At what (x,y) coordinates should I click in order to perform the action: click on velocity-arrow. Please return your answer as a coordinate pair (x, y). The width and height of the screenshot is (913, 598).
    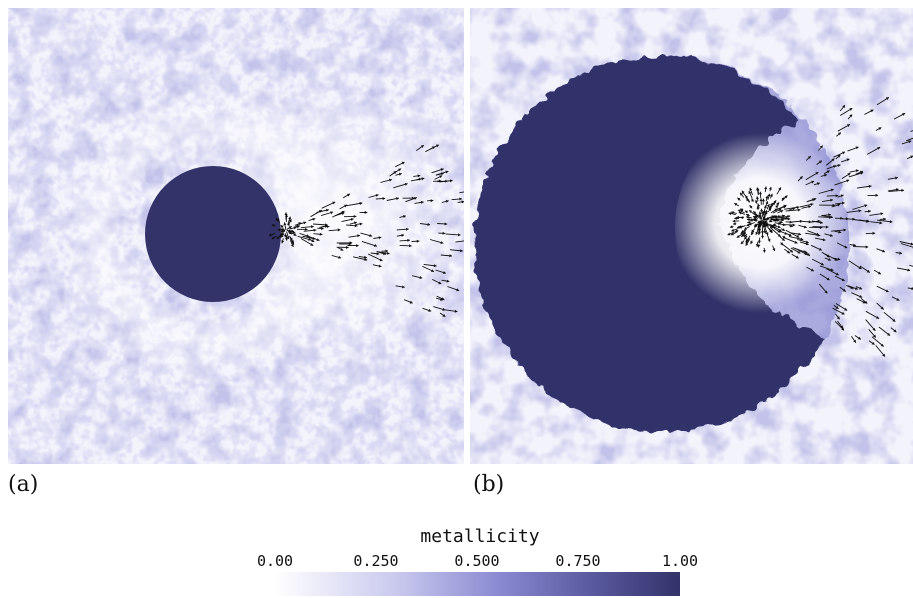
    Looking at the image, I should click on (906, 245).